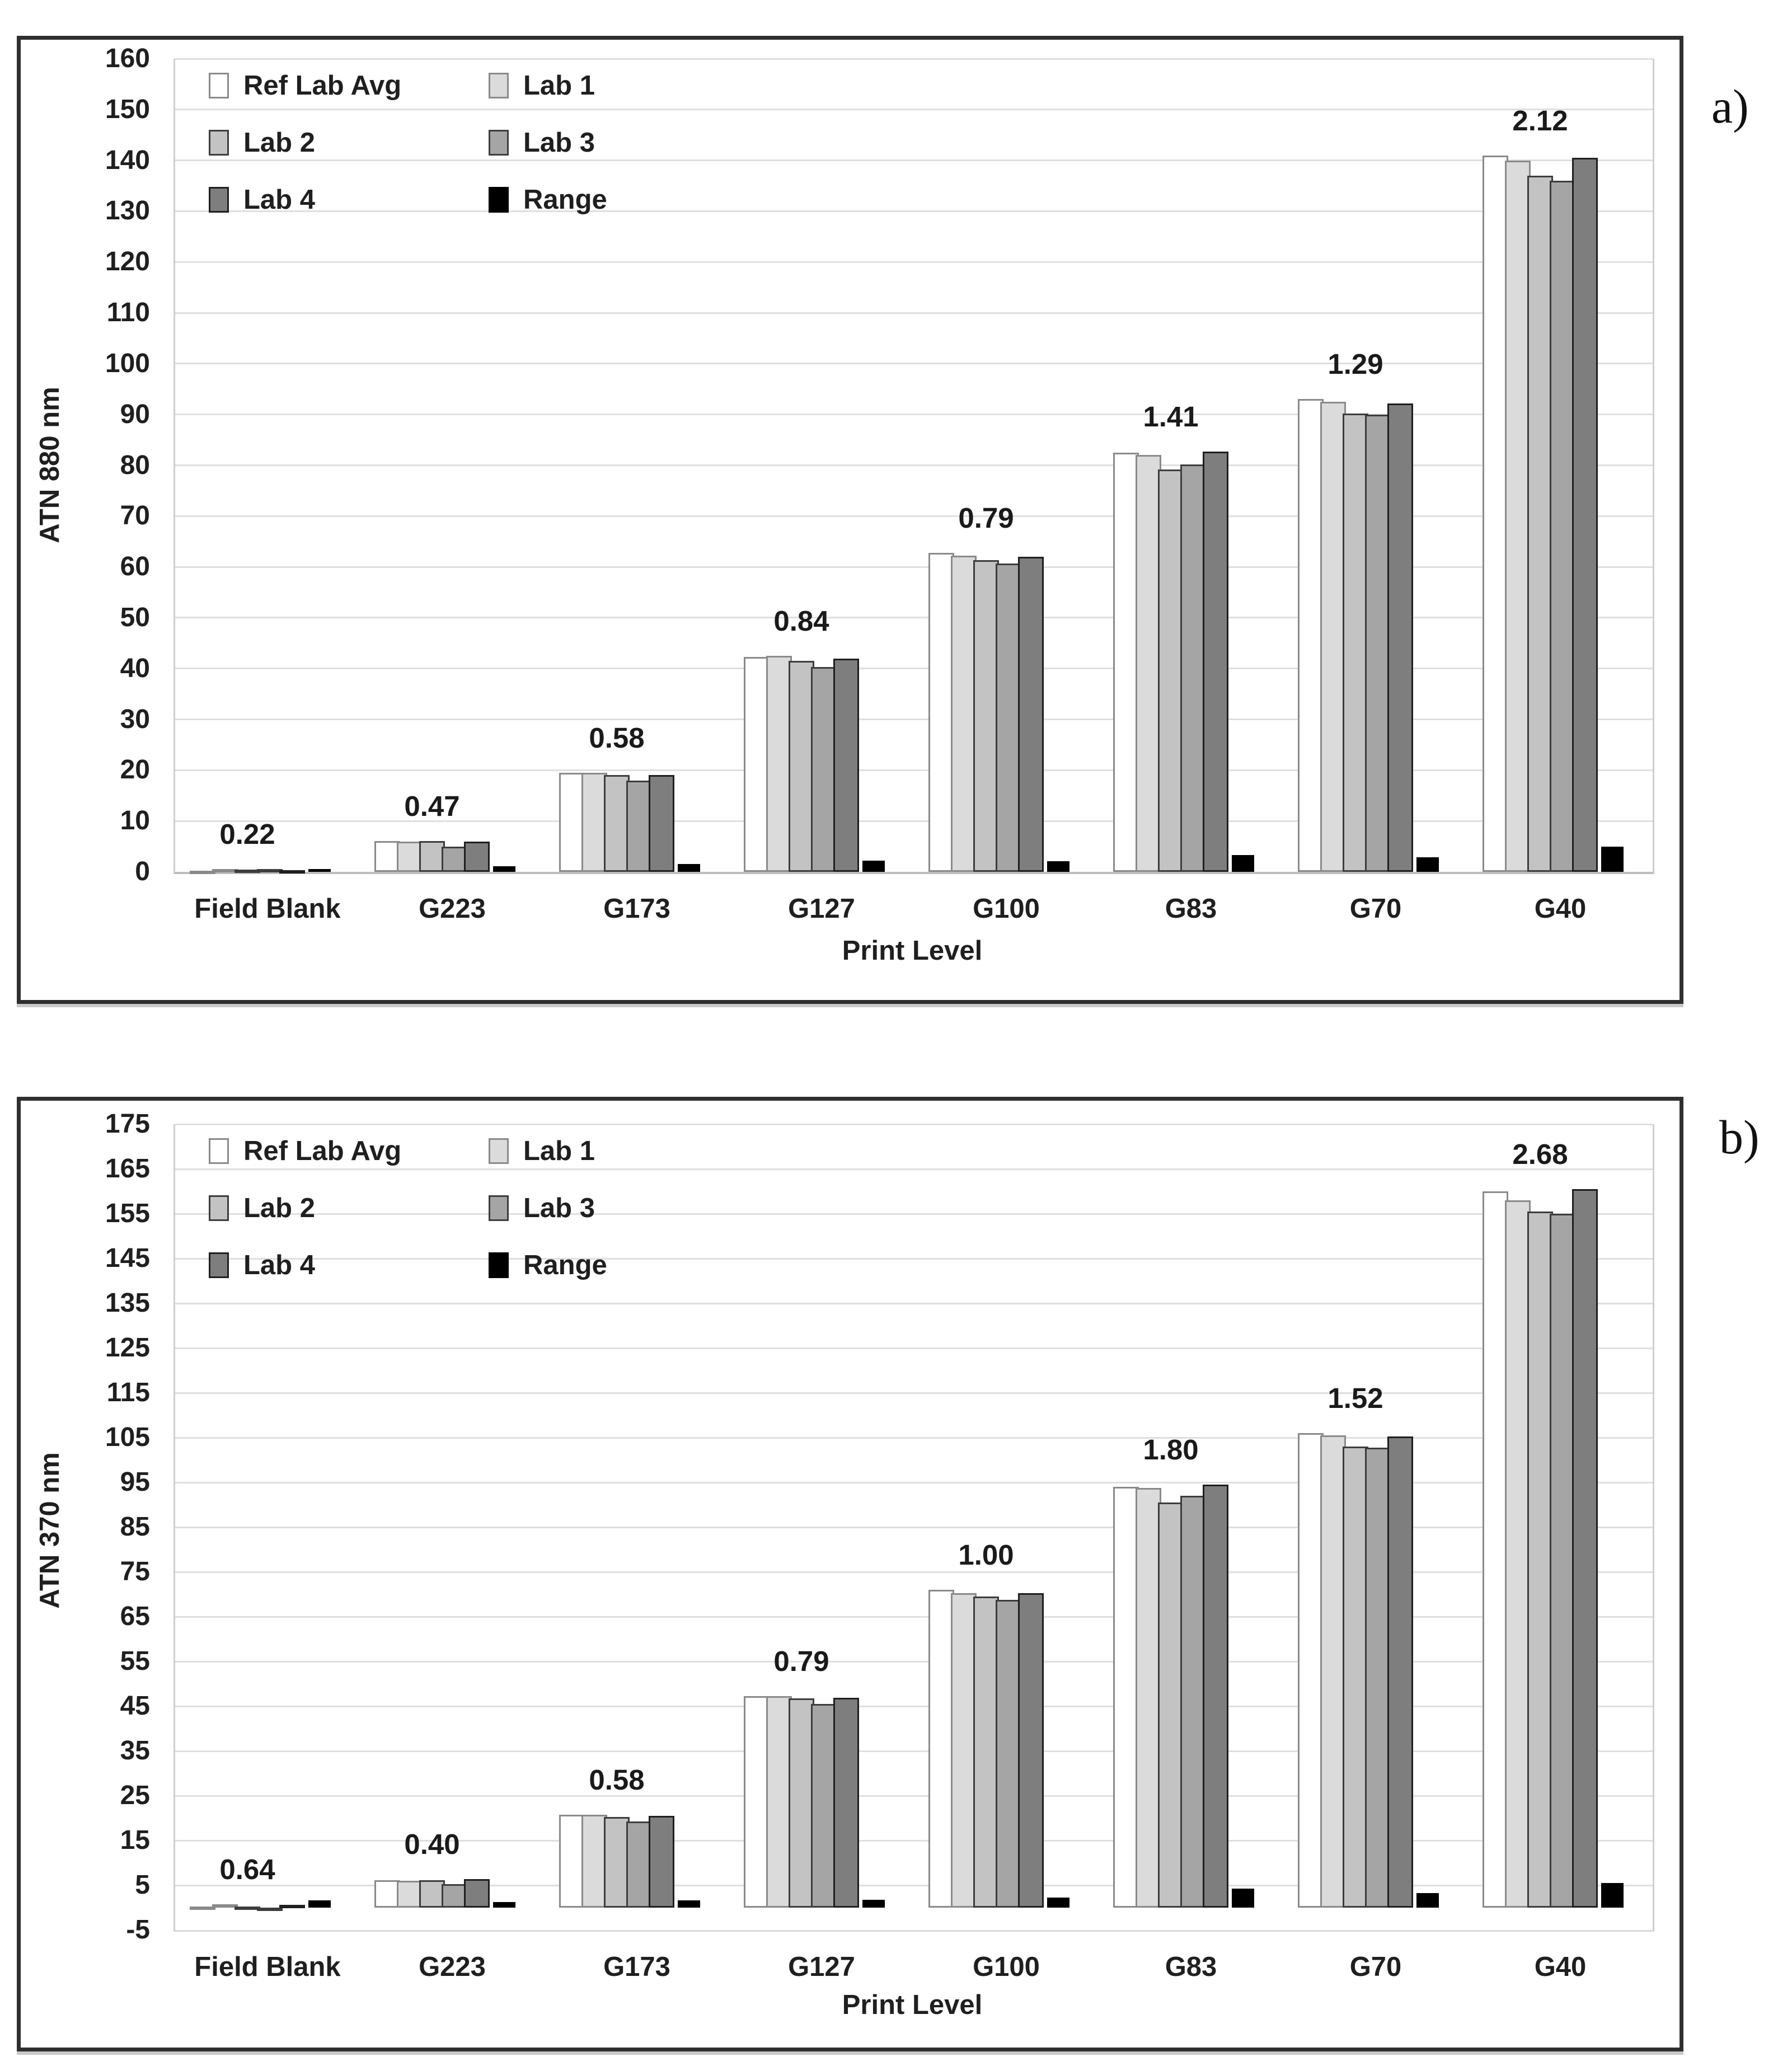 The width and height of the screenshot is (1792, 2066). What do you see at coordinates (986, 1555) in the screenshot?
I see `group-value-label: 1.00` at bounding box center [986, 1555].